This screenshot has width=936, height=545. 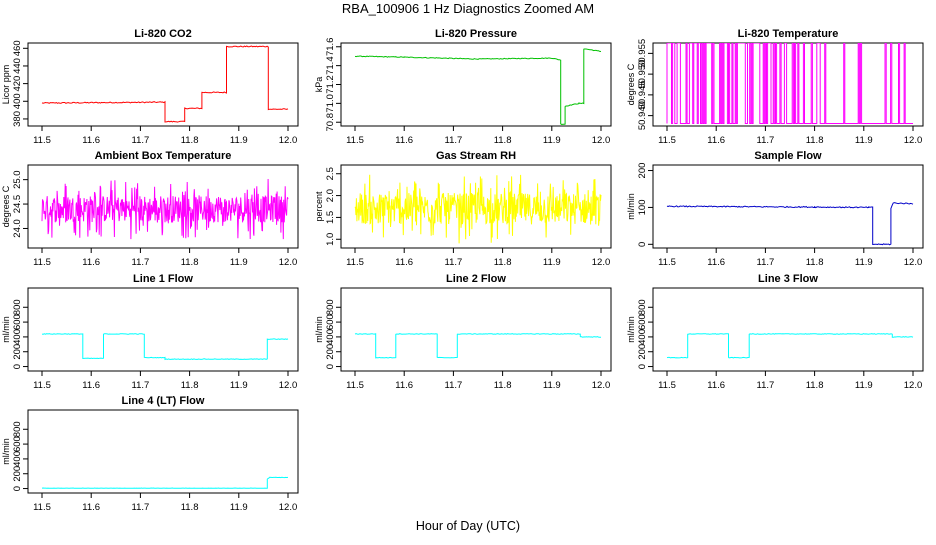 I want to click on panel-title: Ambient Box Temperature, so click(x=163, y=156).